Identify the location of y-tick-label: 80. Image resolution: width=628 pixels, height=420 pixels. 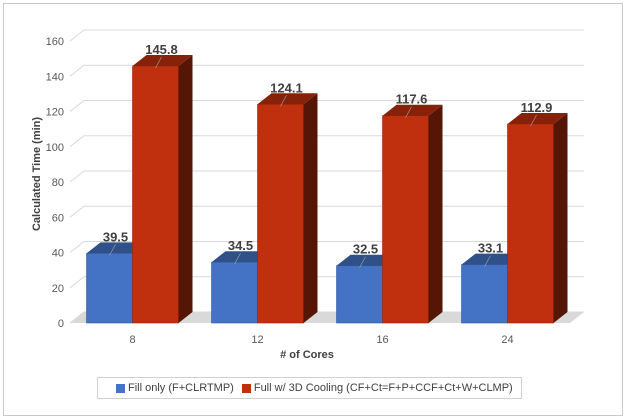
(58, 183).